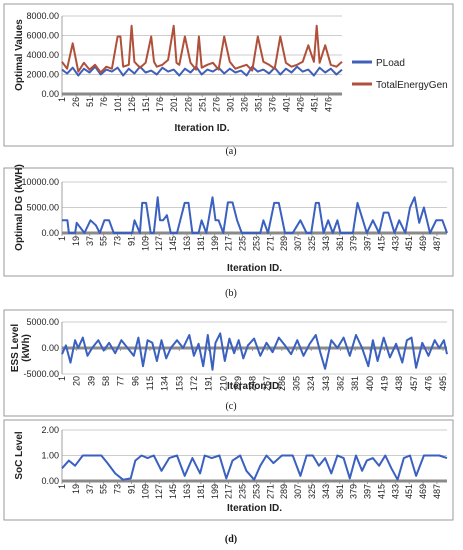 This screenshot has width=463, height=550. Describe the element at coordinates (146, 104) in the screenshot. I see `x-tick-label: 151` at that location.